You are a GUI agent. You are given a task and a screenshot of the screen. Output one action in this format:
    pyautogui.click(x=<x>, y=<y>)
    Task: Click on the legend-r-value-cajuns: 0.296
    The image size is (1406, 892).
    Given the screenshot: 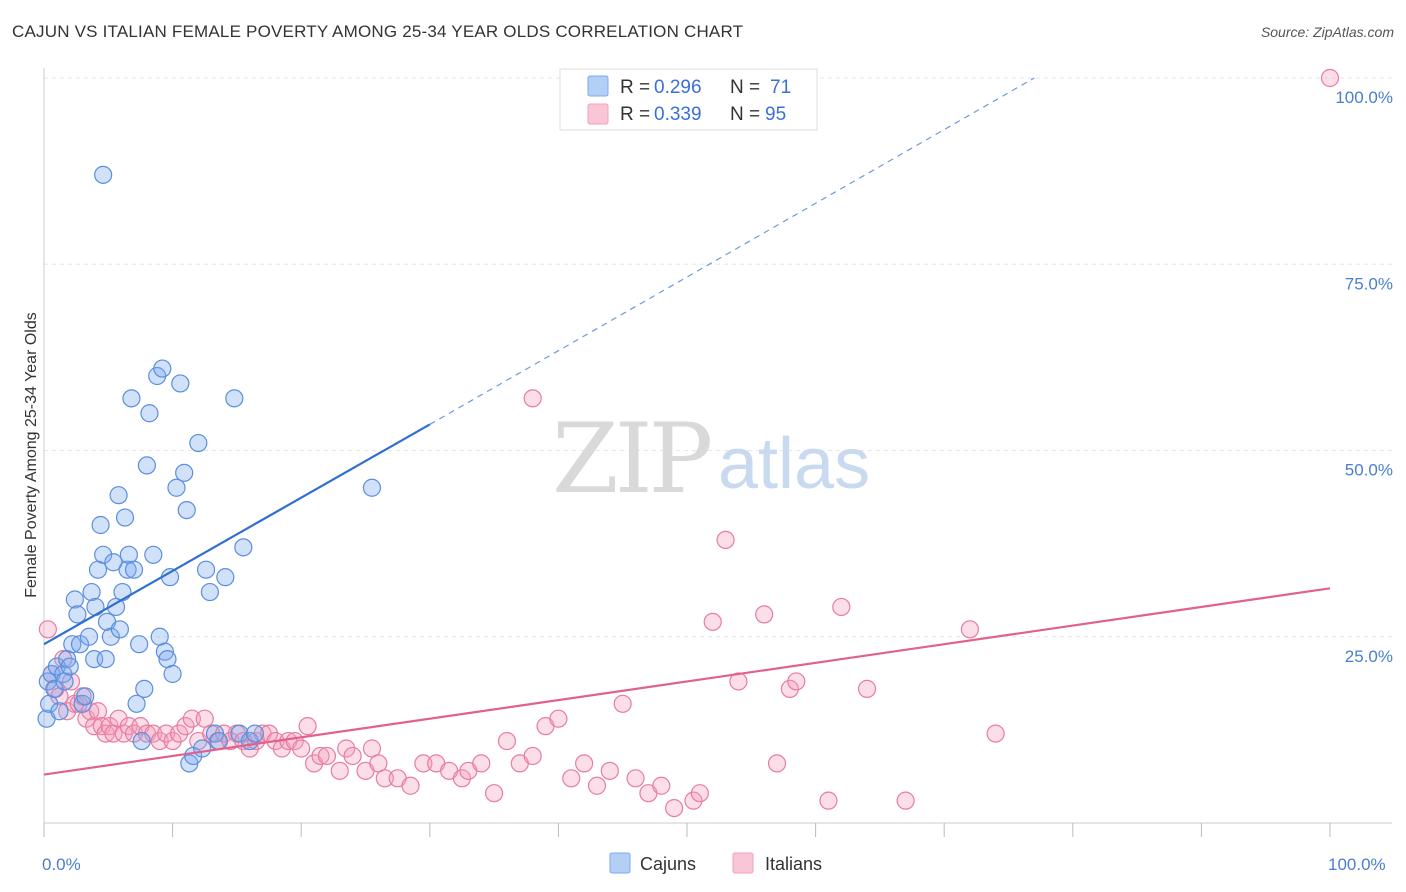 What is the action you would take?
    pyautogui.click(x=678, y=87)
    